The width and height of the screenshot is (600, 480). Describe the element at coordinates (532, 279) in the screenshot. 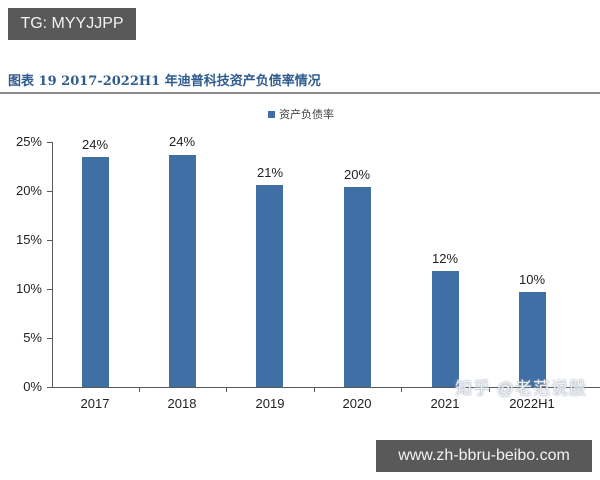

I see `data-label: 10%` at that location.